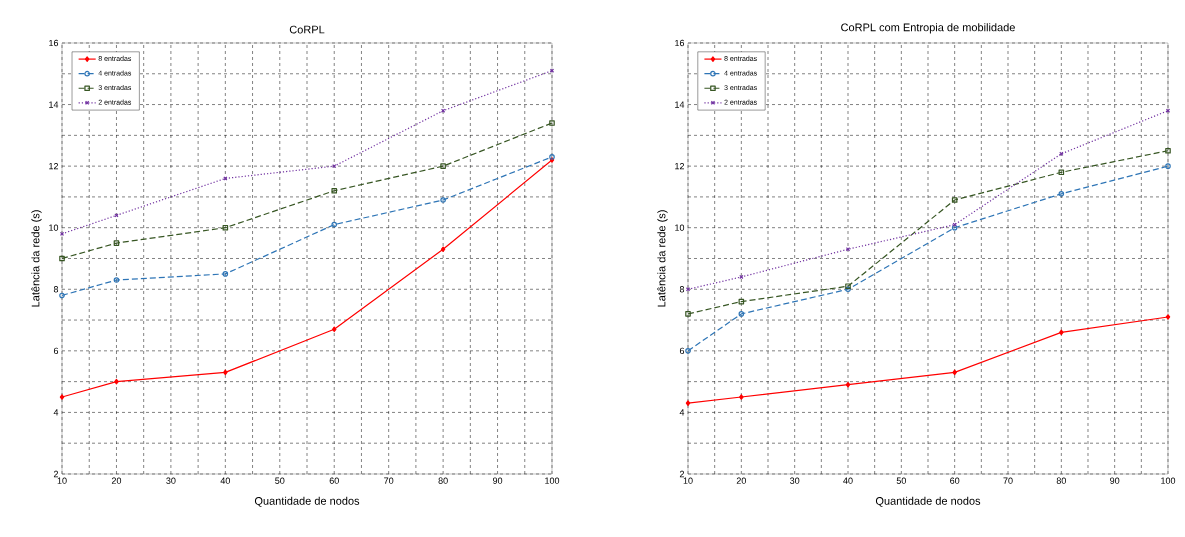 Image resolution: width=1185 pixels, height=537 pixels. Describe the element at coordinates (928, 28) in the screenshot. I see `chart-title: CoRPL com Entropia de mobilidade` at that location.